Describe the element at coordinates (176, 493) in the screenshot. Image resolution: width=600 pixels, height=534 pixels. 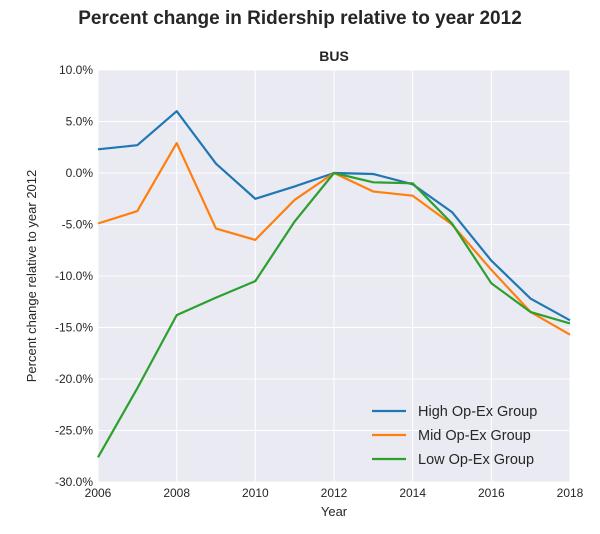
I see `x-tick-label: 2008` at that location.